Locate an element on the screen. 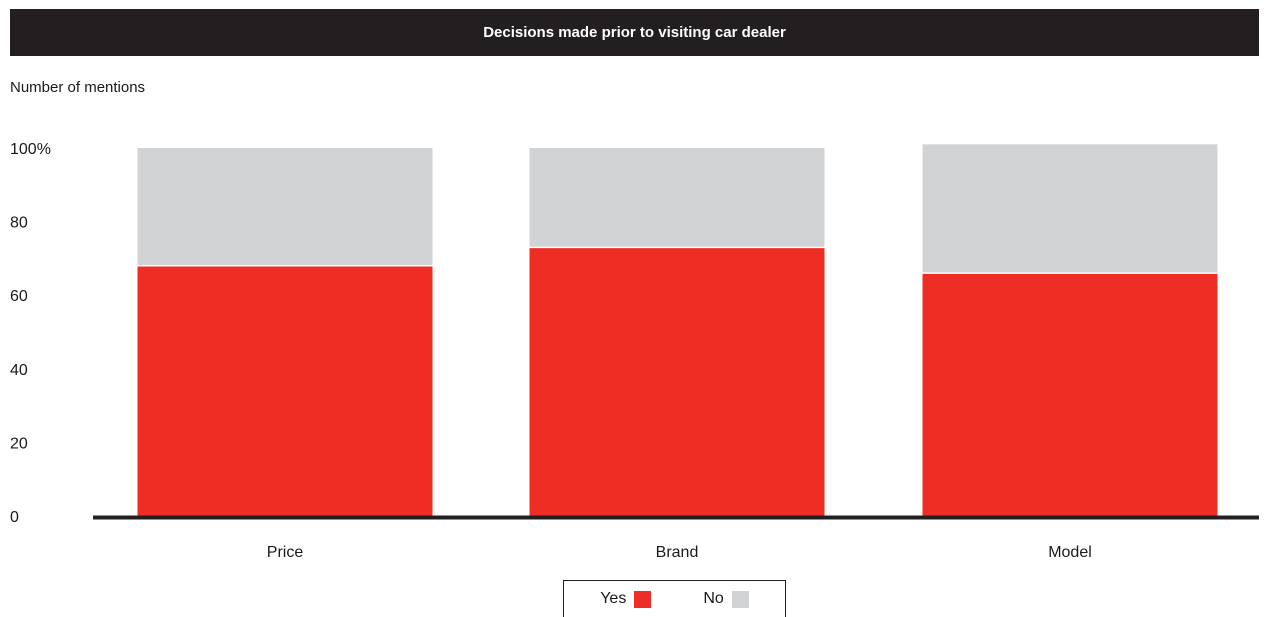 The image size is (1267, 617). legend-label-yes: Yes is located at coordinates (613, 598).